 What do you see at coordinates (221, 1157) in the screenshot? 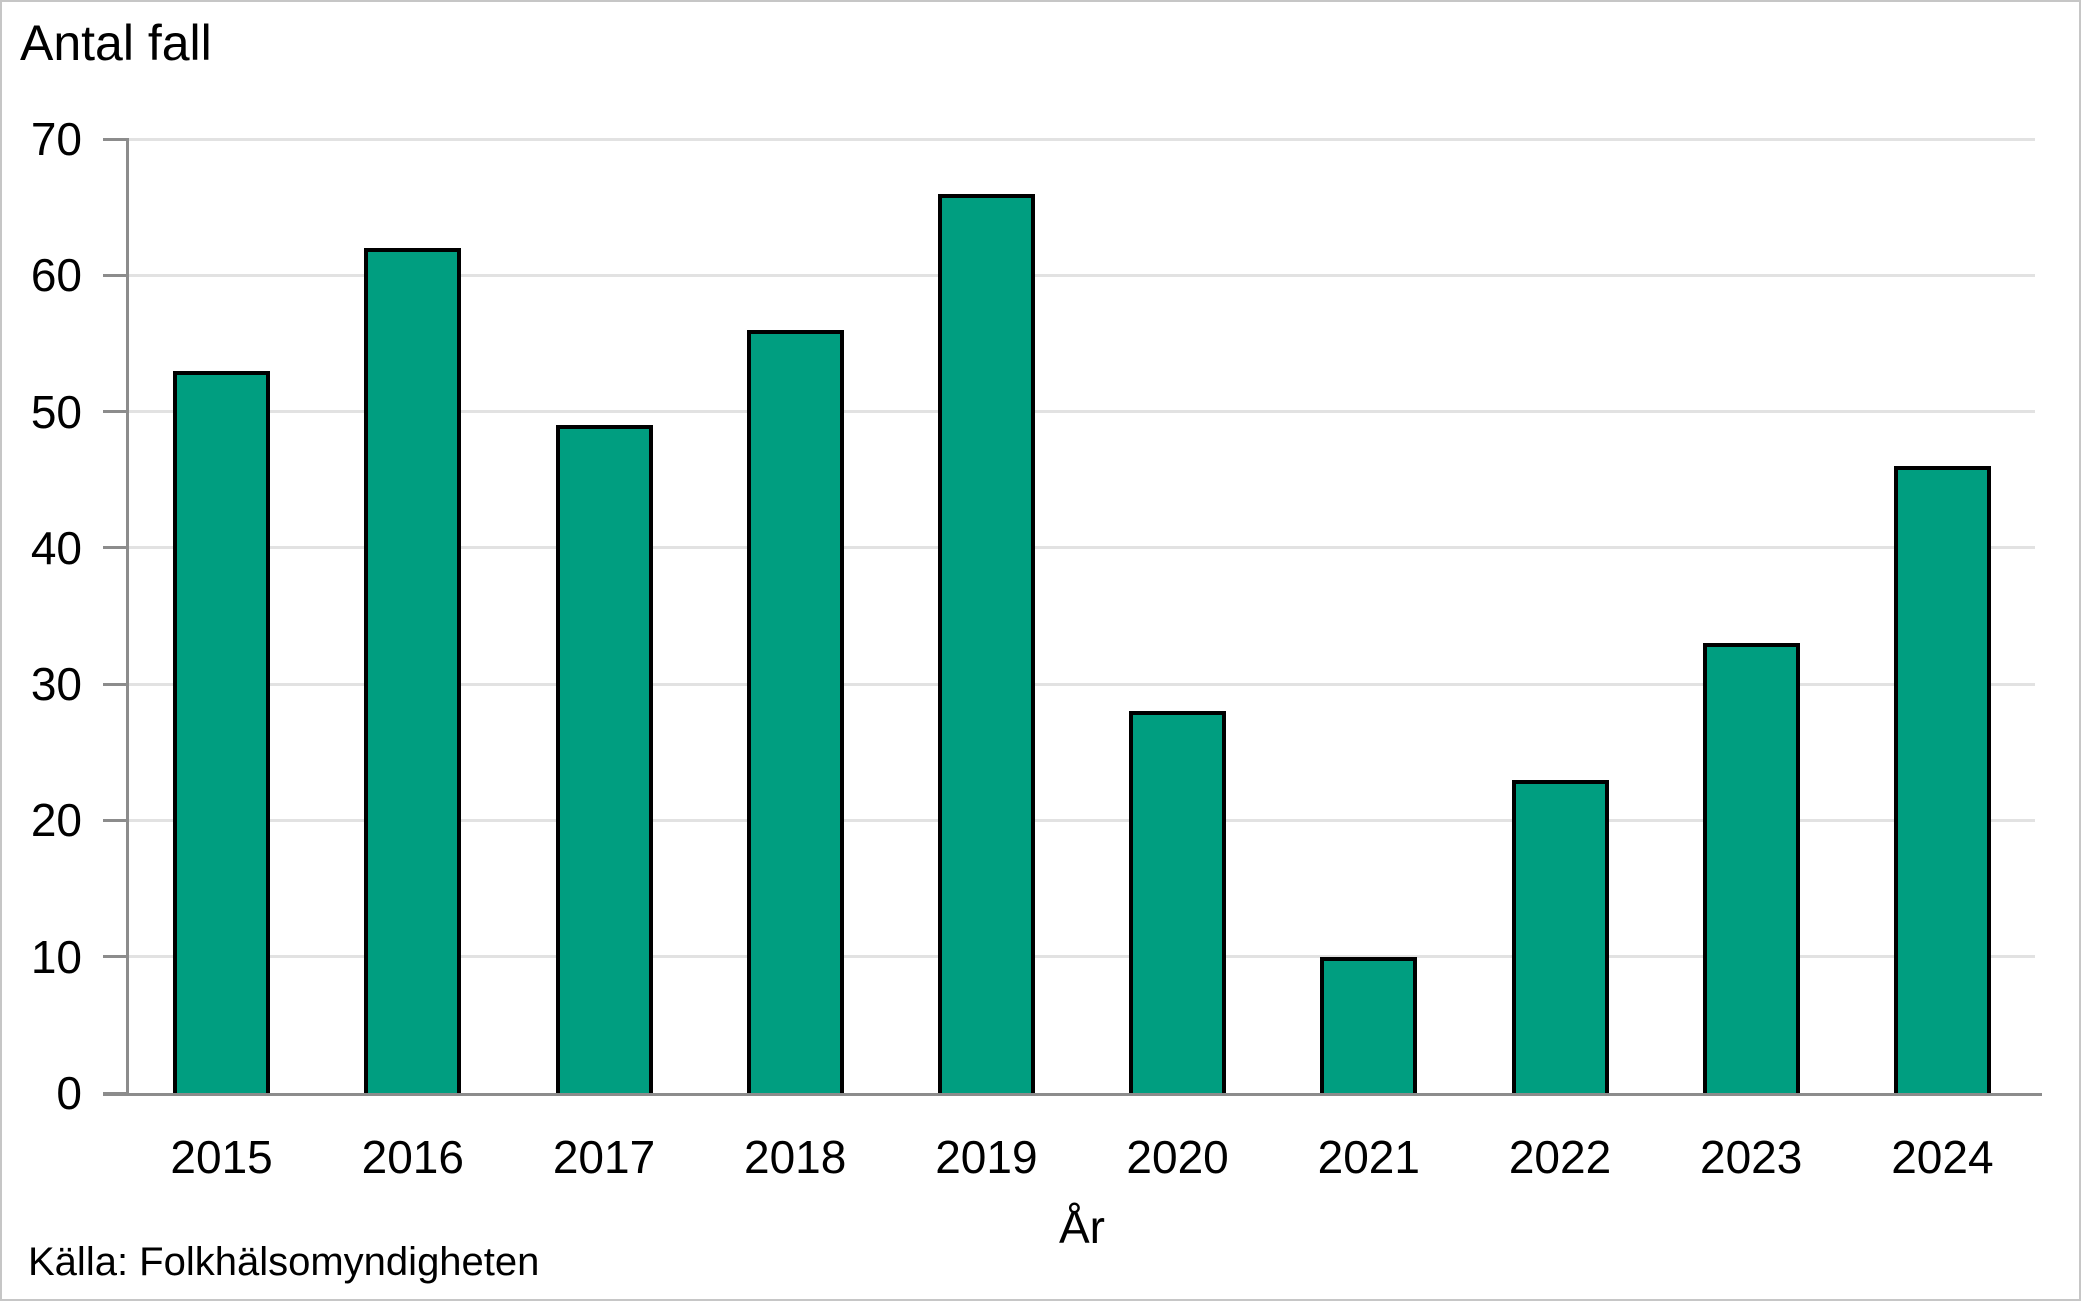
I see `x-tick-label: 2015` at bounding box center [221, 1157].